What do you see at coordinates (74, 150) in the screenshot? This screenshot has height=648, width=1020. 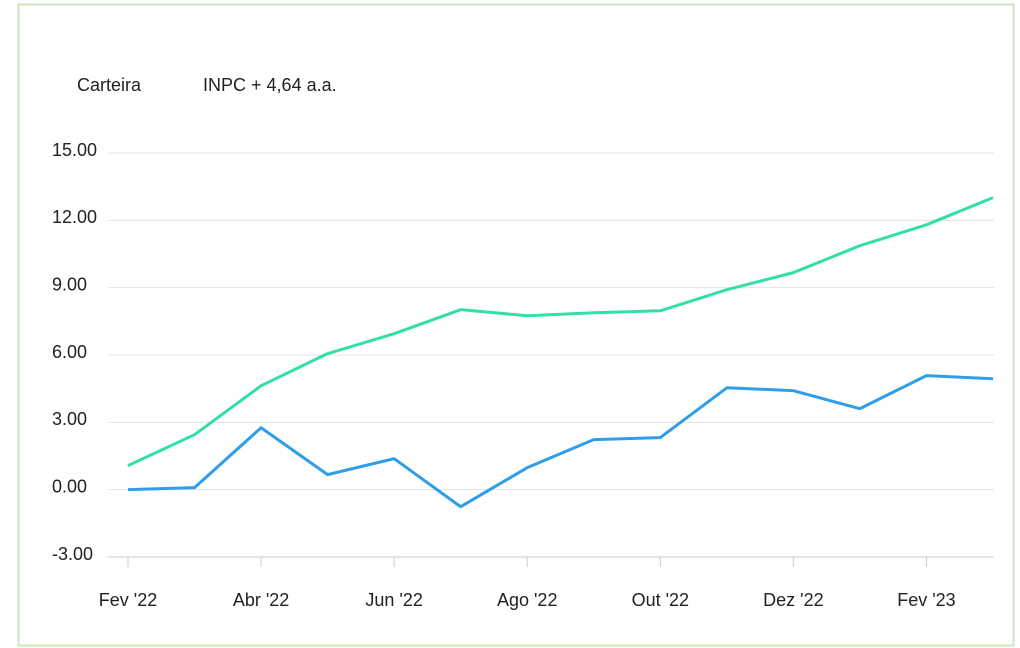 I see `y-tick-label: 15.00` at bounding box center [74, 150].